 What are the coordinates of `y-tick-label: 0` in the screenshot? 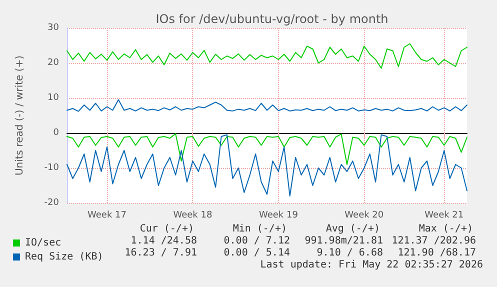 It's located at (56, 133).